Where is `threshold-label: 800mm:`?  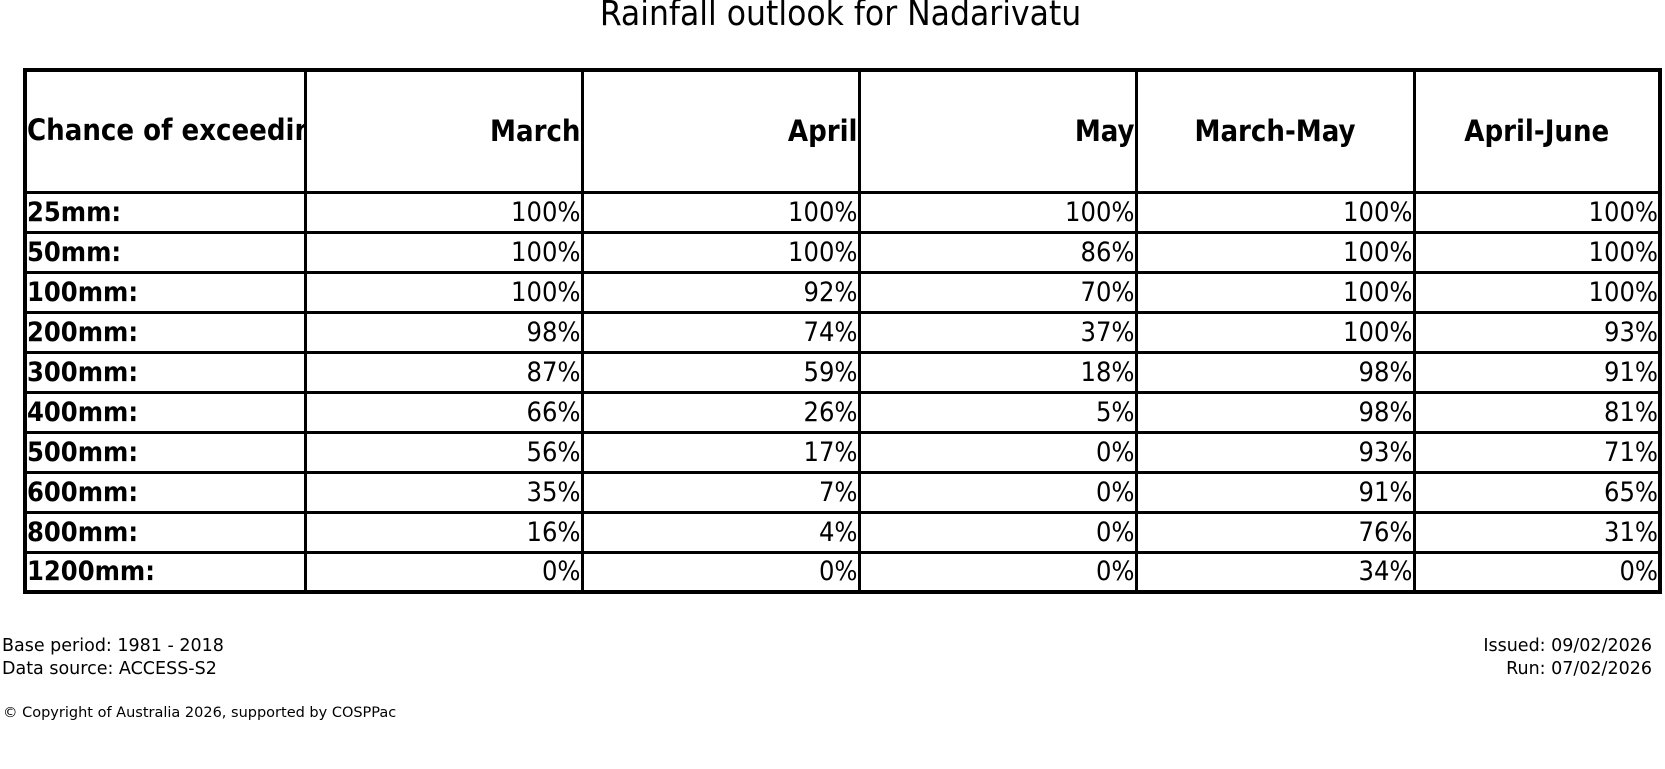 threshold-label: 800mm: is located at coordinates (165, 532).